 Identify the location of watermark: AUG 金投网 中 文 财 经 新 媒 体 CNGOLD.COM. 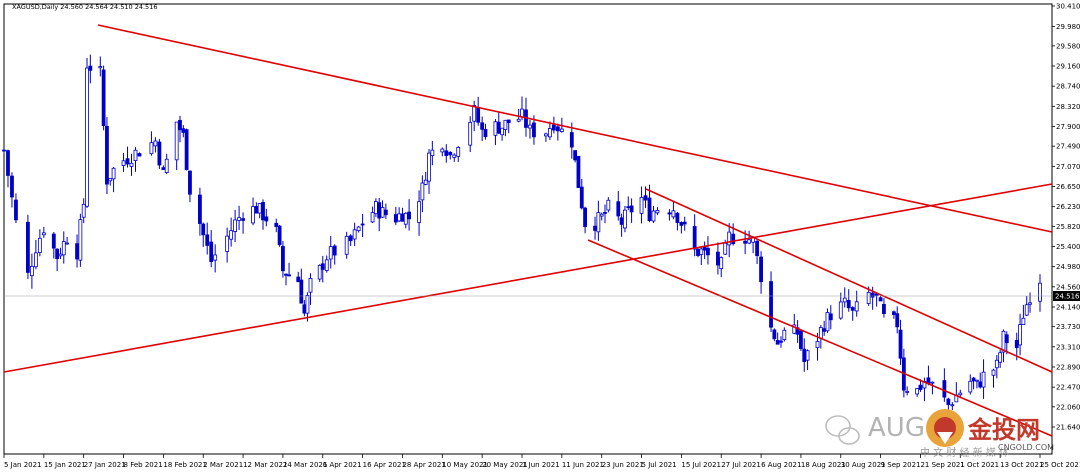
(950, 435).